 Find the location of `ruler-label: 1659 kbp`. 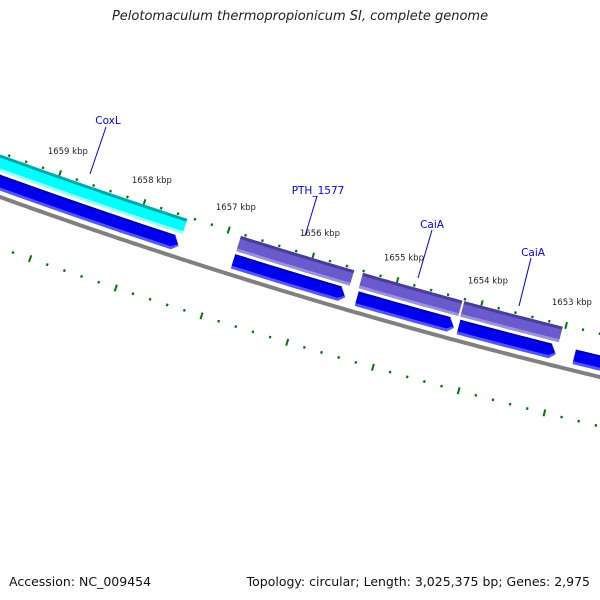

ruler-label: 1659 kbp is located at coordinates (68, 152).